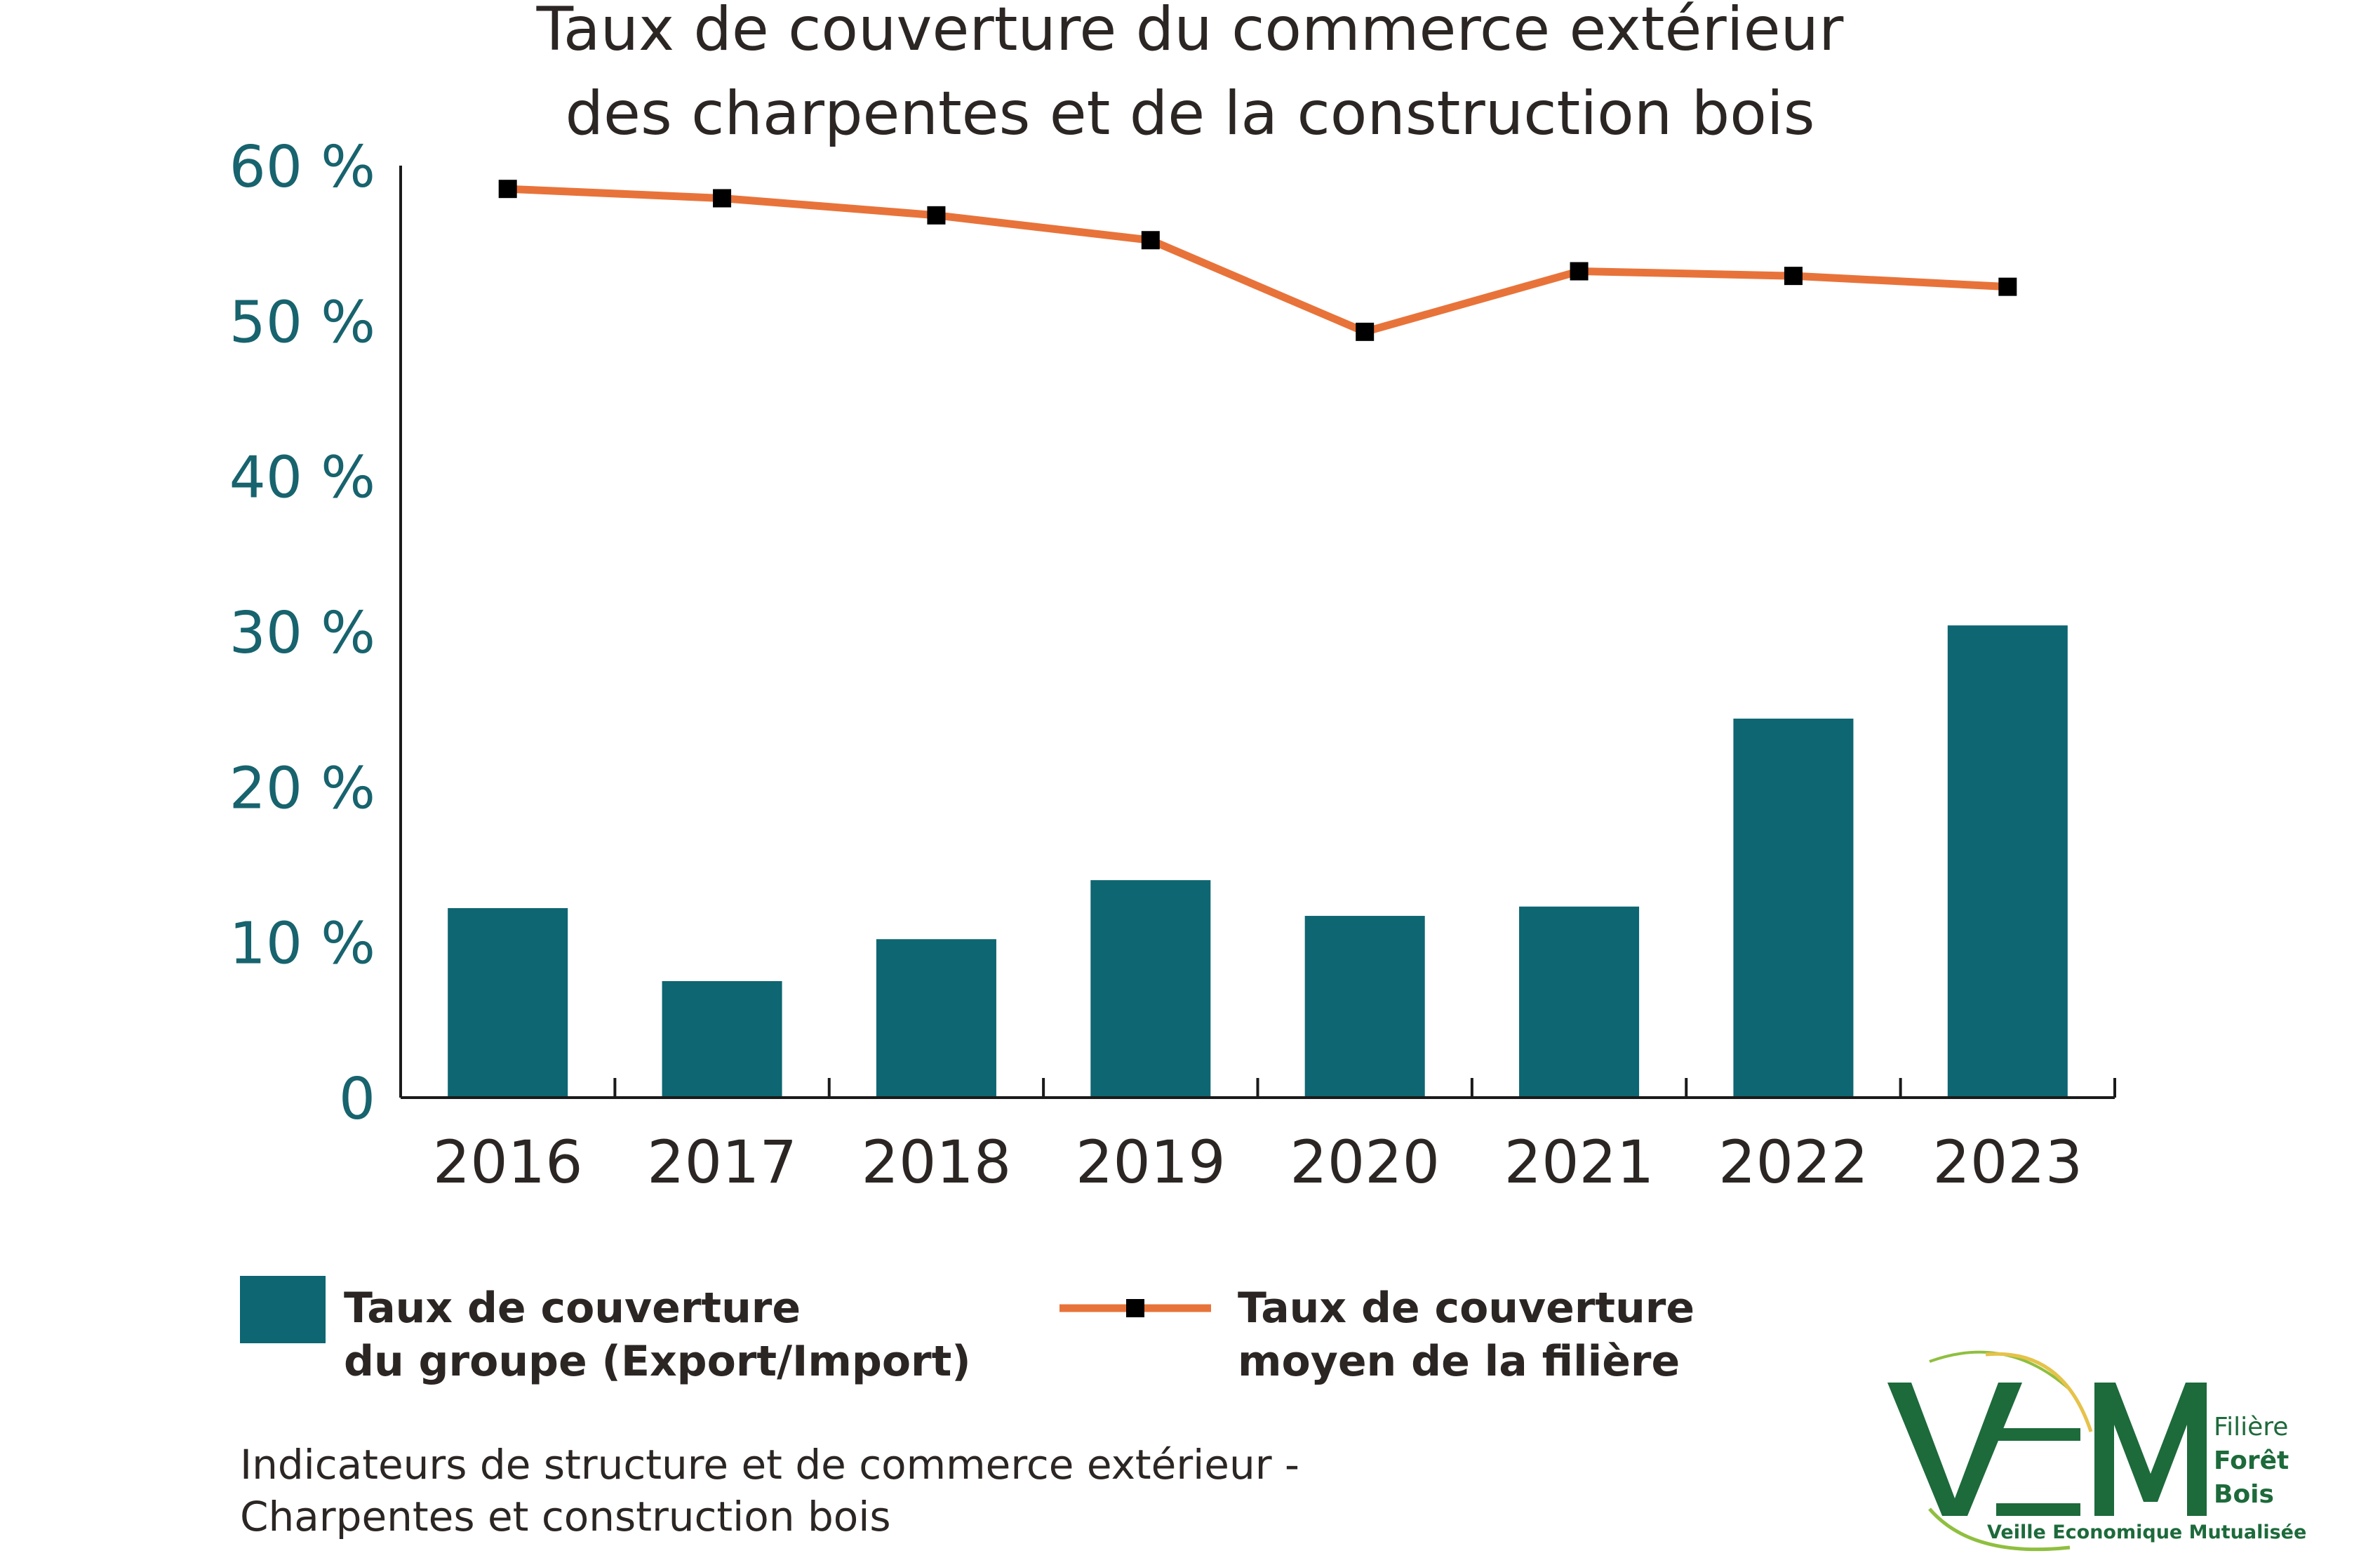 This screenshot has width=2380, height=1558. I want to click on line-point-2023, so click(2008, 287).